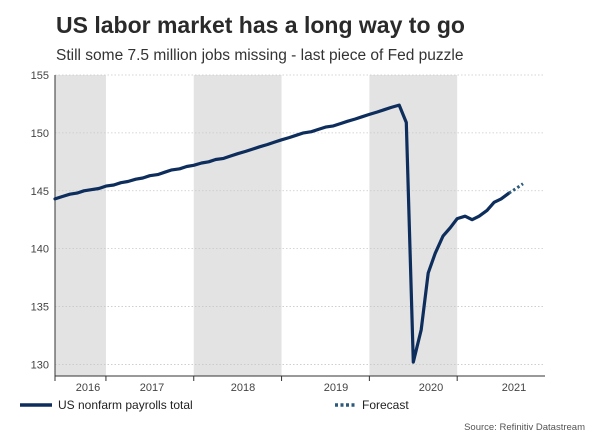 The image size is (602, 442). Describe the element at coordinates (431, 388) in the screenshot. I see `x-tick-label: 2020` at that location.